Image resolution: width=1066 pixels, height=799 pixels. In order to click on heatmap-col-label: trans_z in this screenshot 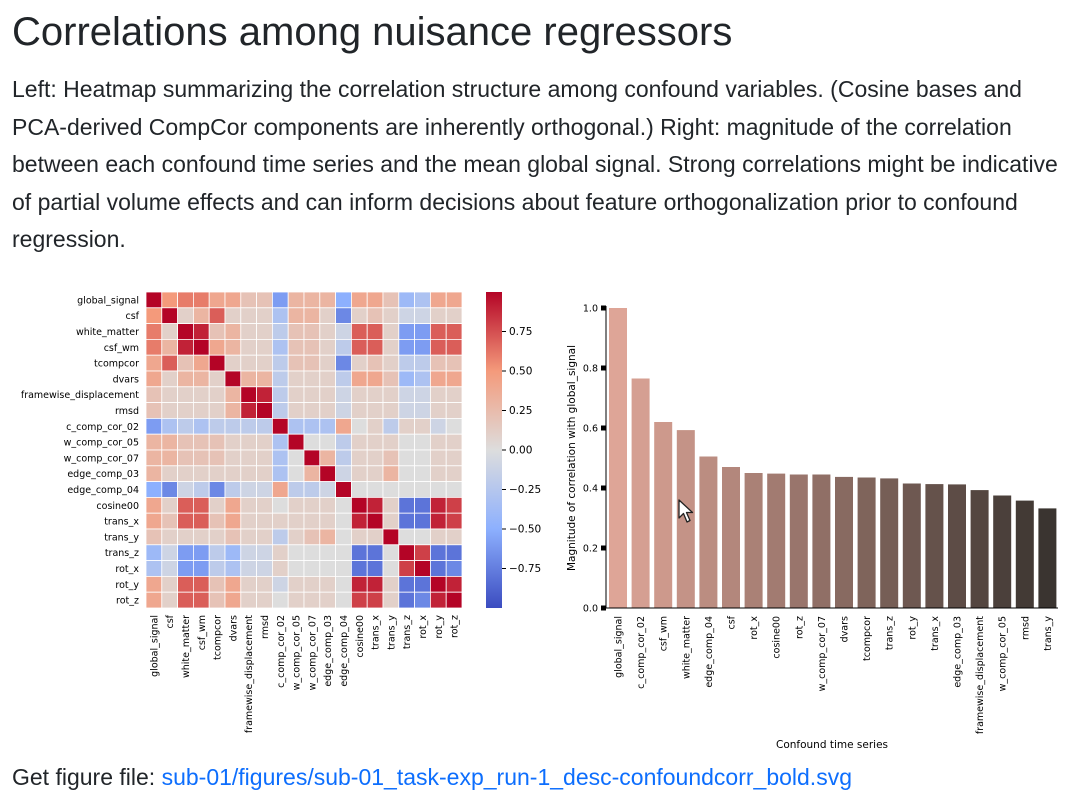, I will do `click(407, 632)`.